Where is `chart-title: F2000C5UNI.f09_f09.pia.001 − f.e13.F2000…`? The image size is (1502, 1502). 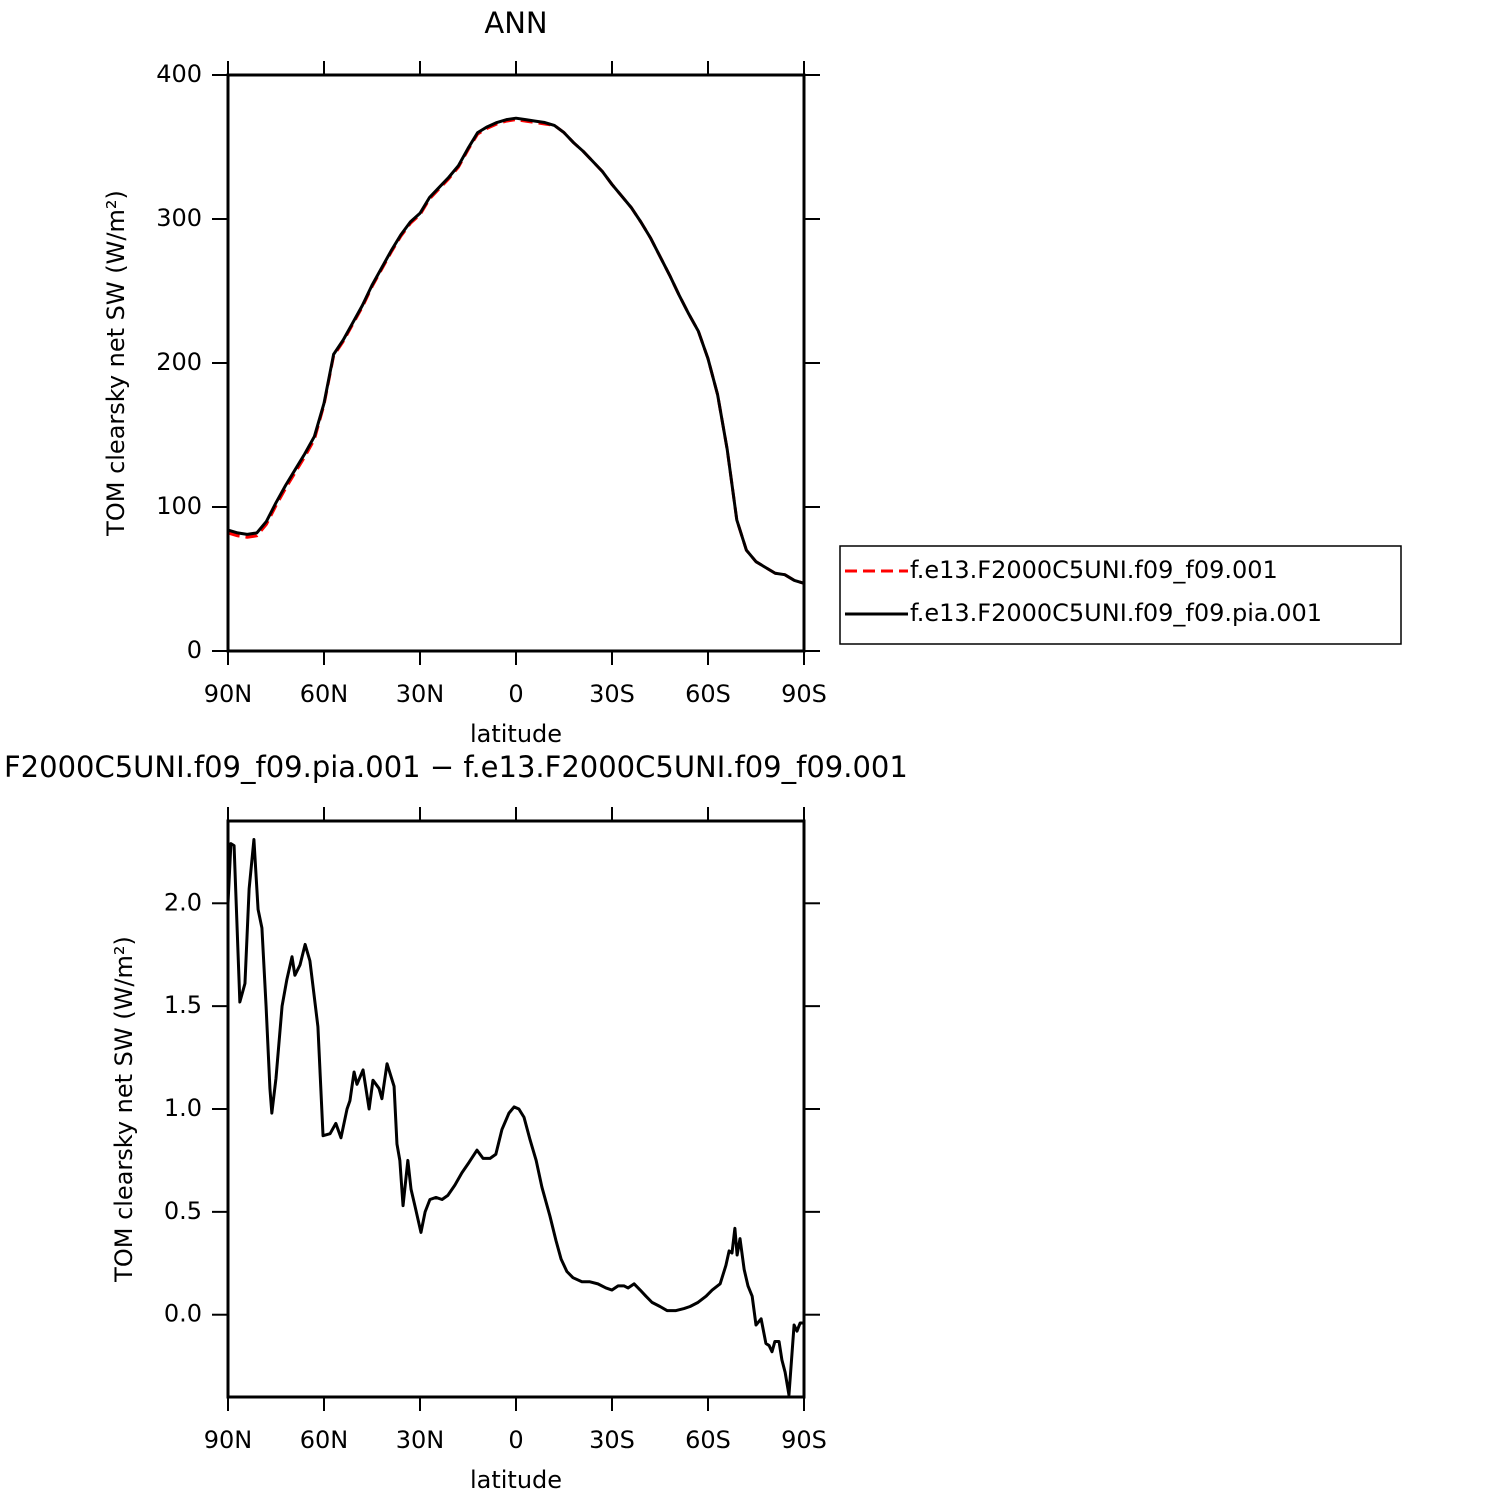 chart-title: F2000C5UNI.f09_f09.pia.001 − f.e13.F2000… is located at coordinates (456, 767).